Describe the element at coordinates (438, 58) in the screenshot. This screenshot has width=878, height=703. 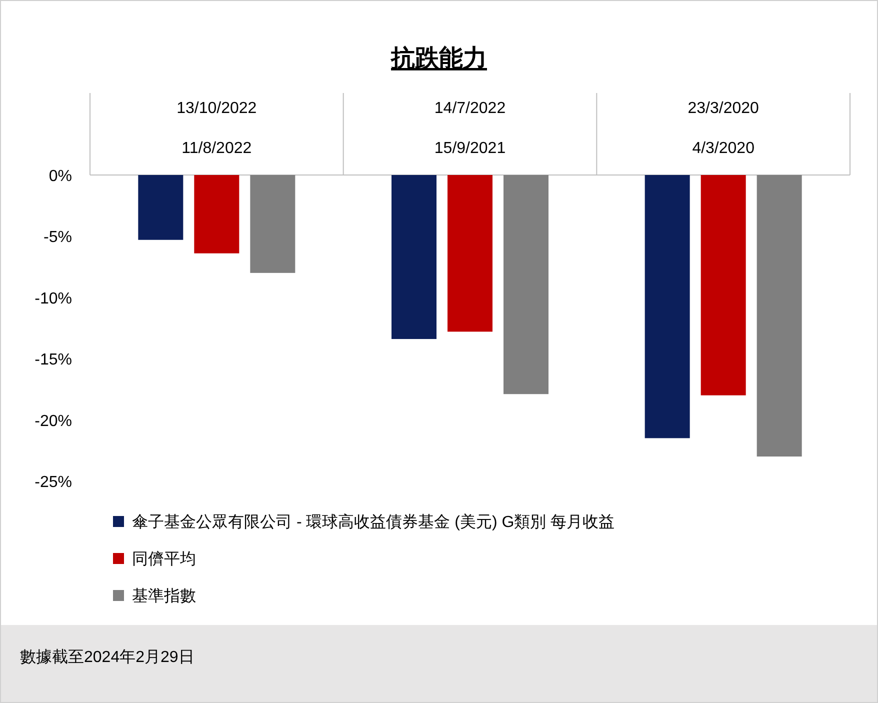
I see `chart-title: 抗跌能力` at that location.